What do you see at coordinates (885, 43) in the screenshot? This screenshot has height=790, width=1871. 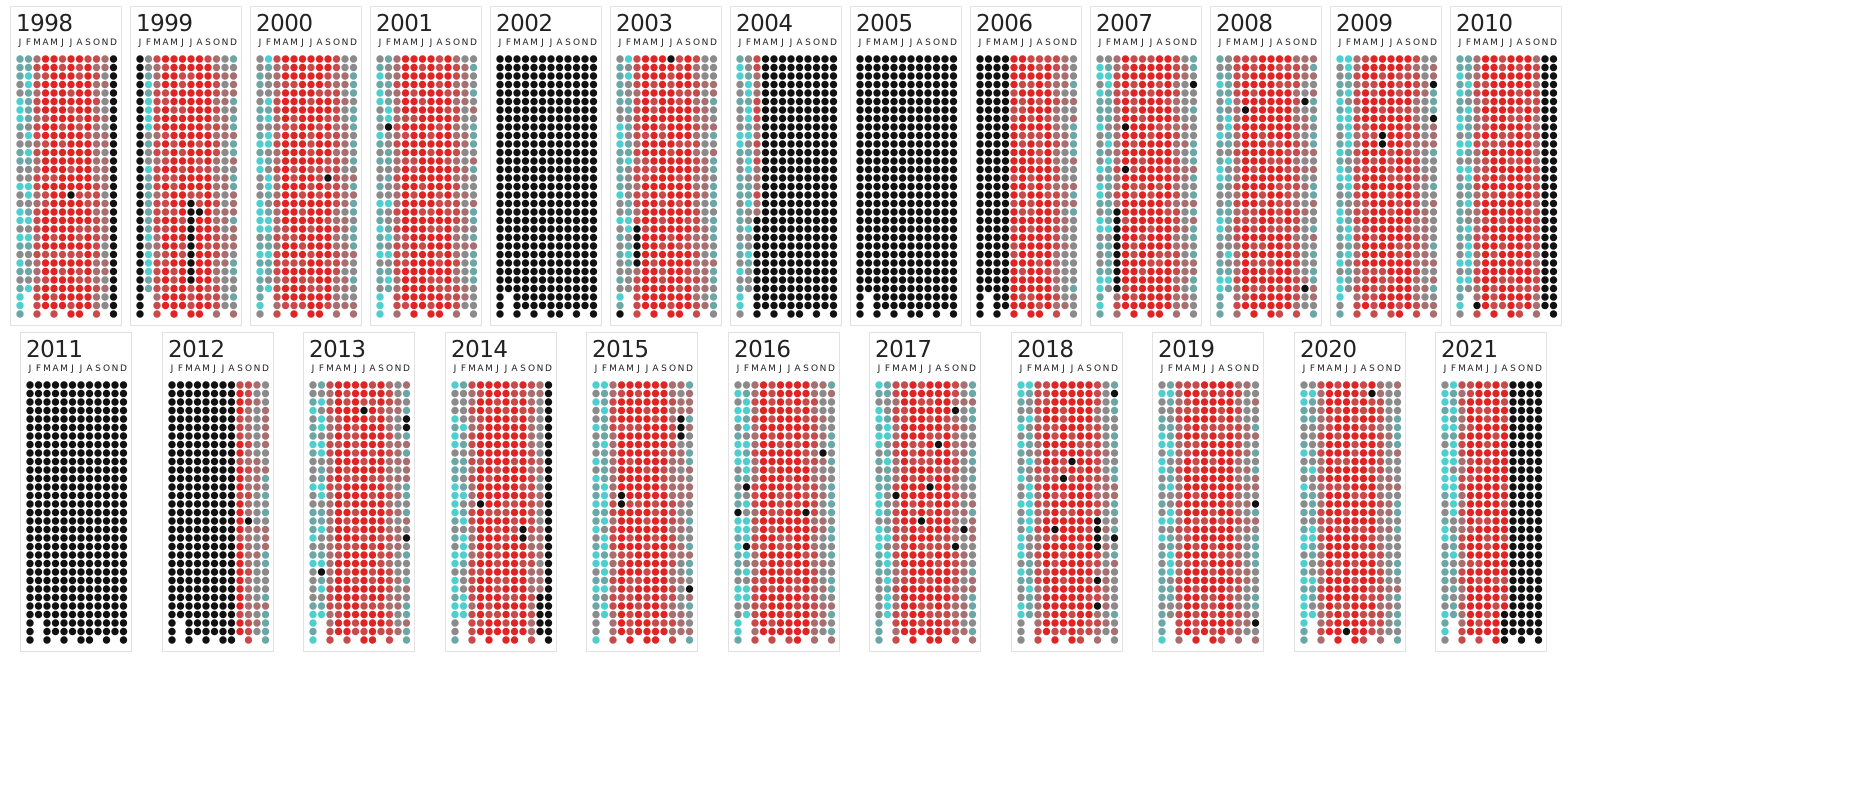 I see `month-tick-label: A` at bounding box center [885, 43].